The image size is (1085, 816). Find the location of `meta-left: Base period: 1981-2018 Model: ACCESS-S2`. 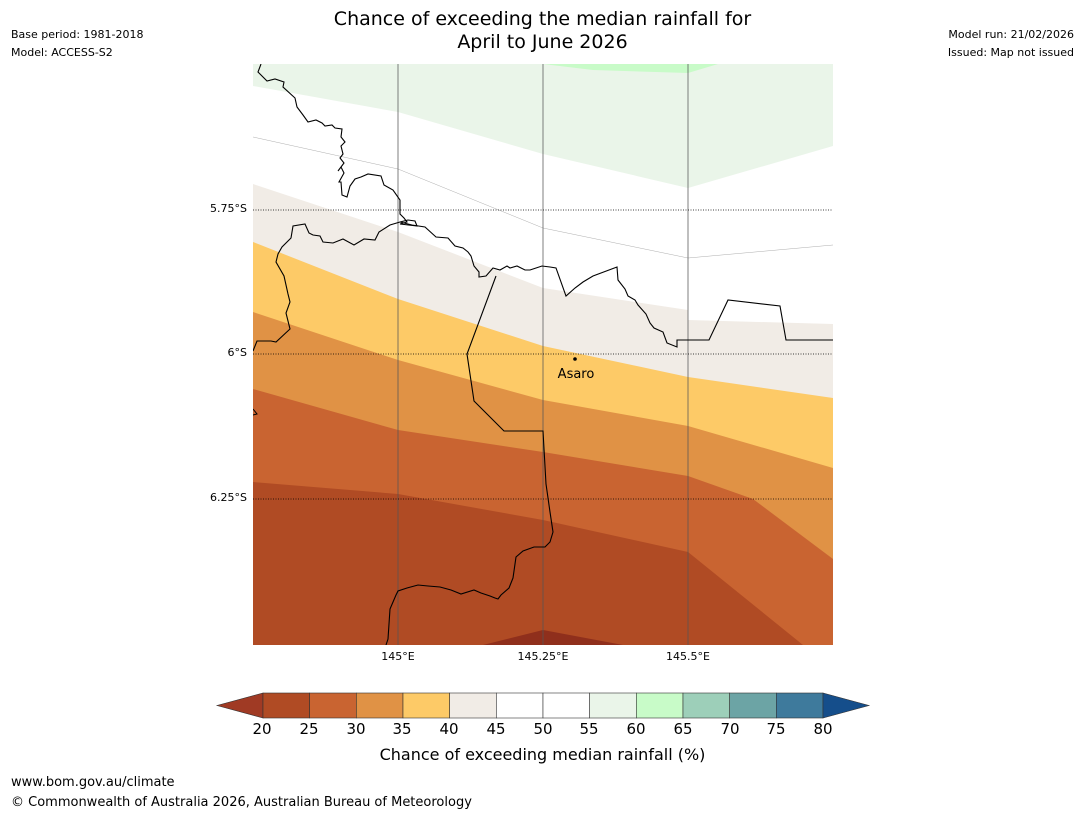

meta-left: Base period: 1981-2018 Model: ACCESS-S2 is located at coordinates (77, 44).